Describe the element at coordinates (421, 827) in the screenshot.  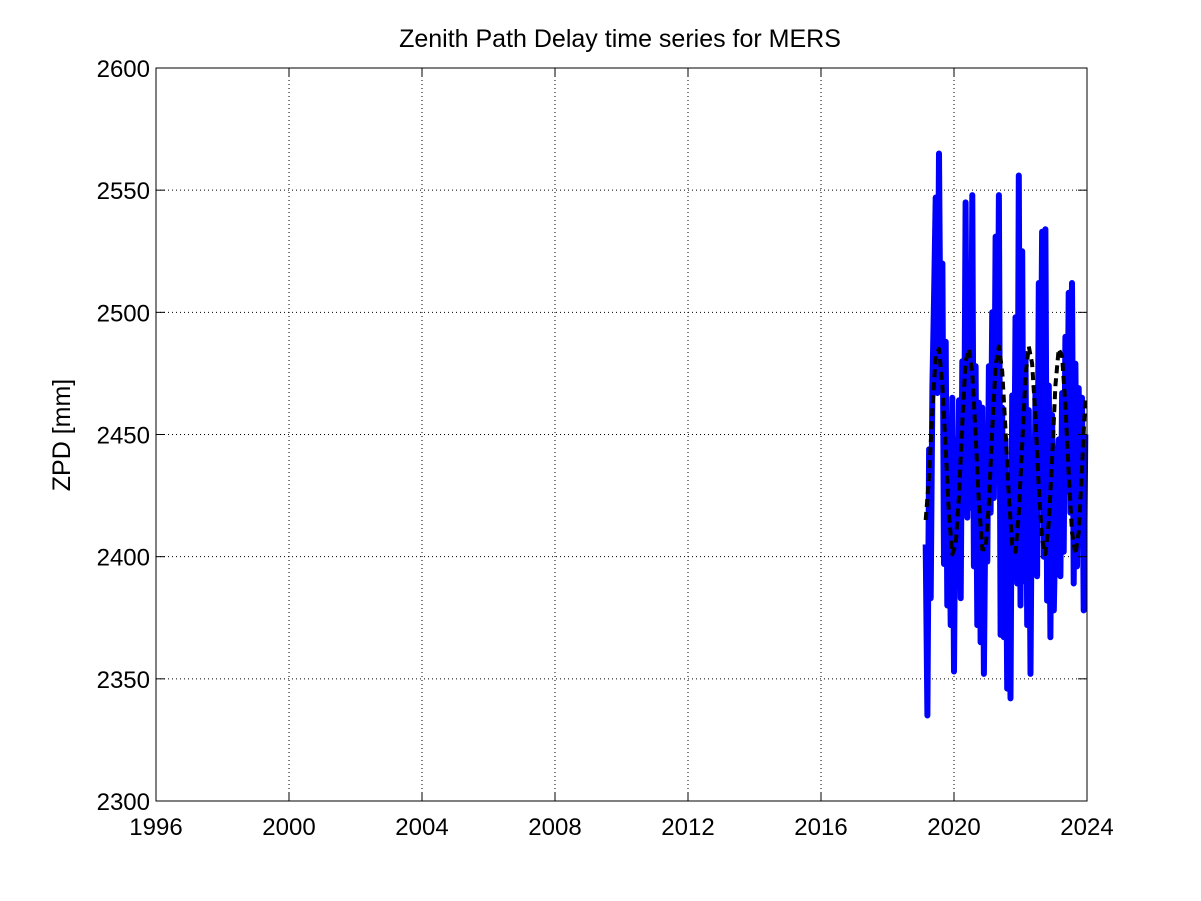
I see `x-tick-label: 2004` at that location.